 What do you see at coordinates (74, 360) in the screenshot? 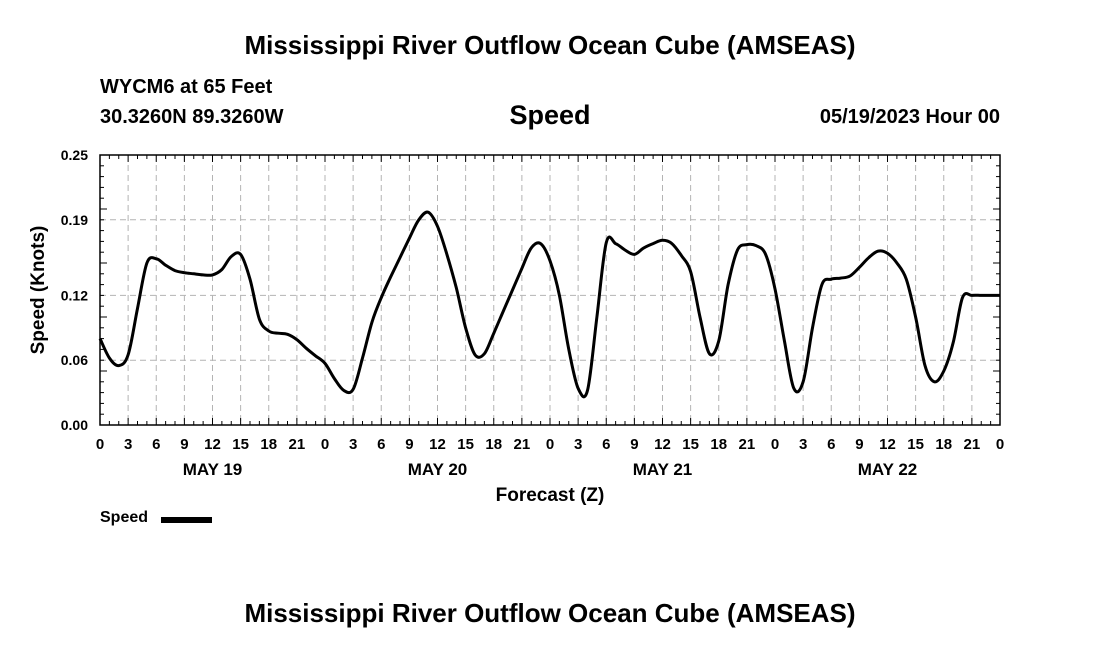
I see `y-tick-label: 0.06` at bounding box center [74, 360].